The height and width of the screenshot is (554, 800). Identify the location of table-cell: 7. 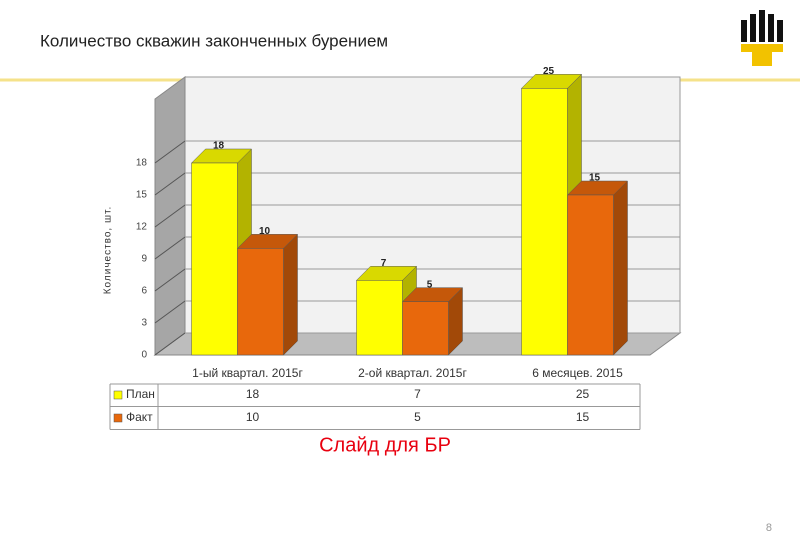
(417, 394).